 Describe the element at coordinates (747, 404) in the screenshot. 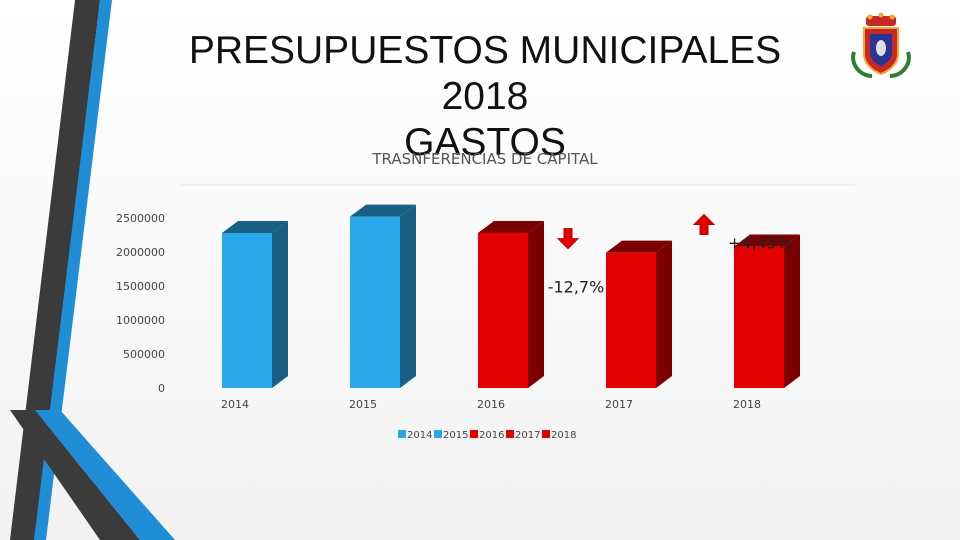

I see `x-tick-label: 2018` at that location.